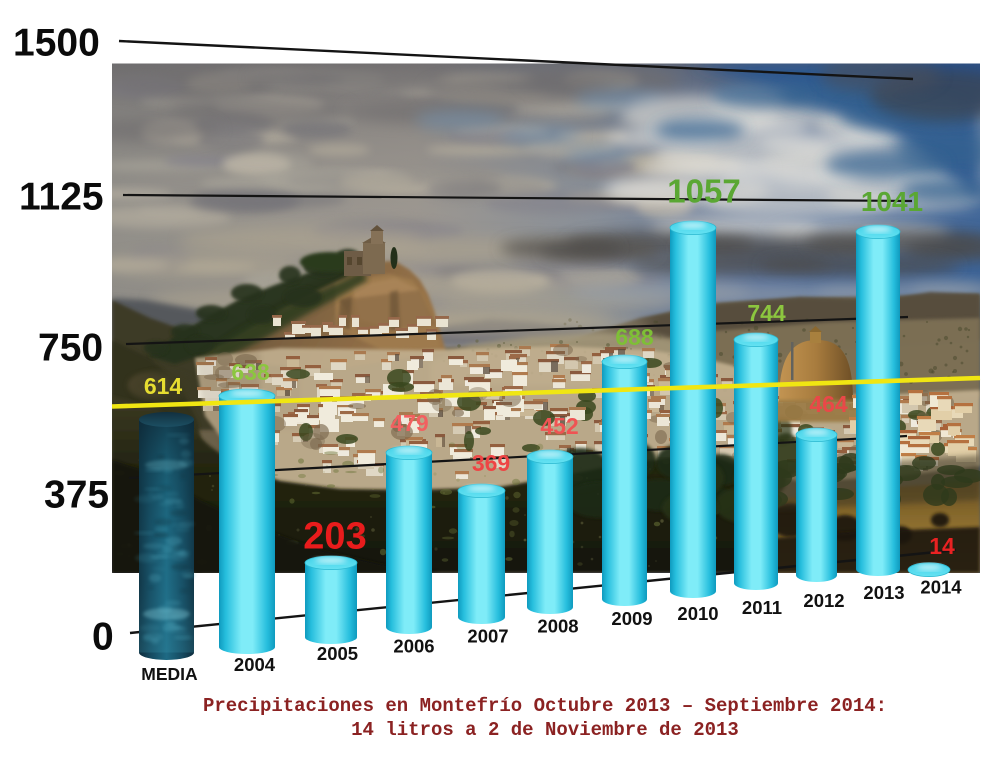  Describe the element at coordinates (70, 348) in the screenshot. I see `svg-text: 750` at that location.